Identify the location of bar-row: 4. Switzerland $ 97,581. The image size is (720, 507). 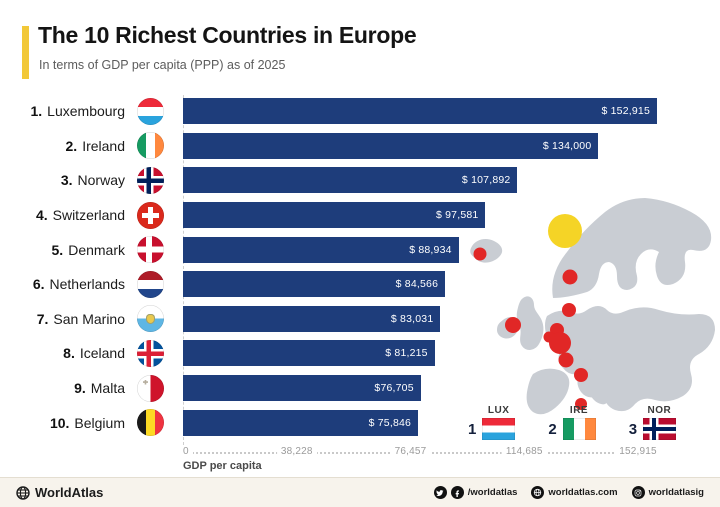
(360, 215).